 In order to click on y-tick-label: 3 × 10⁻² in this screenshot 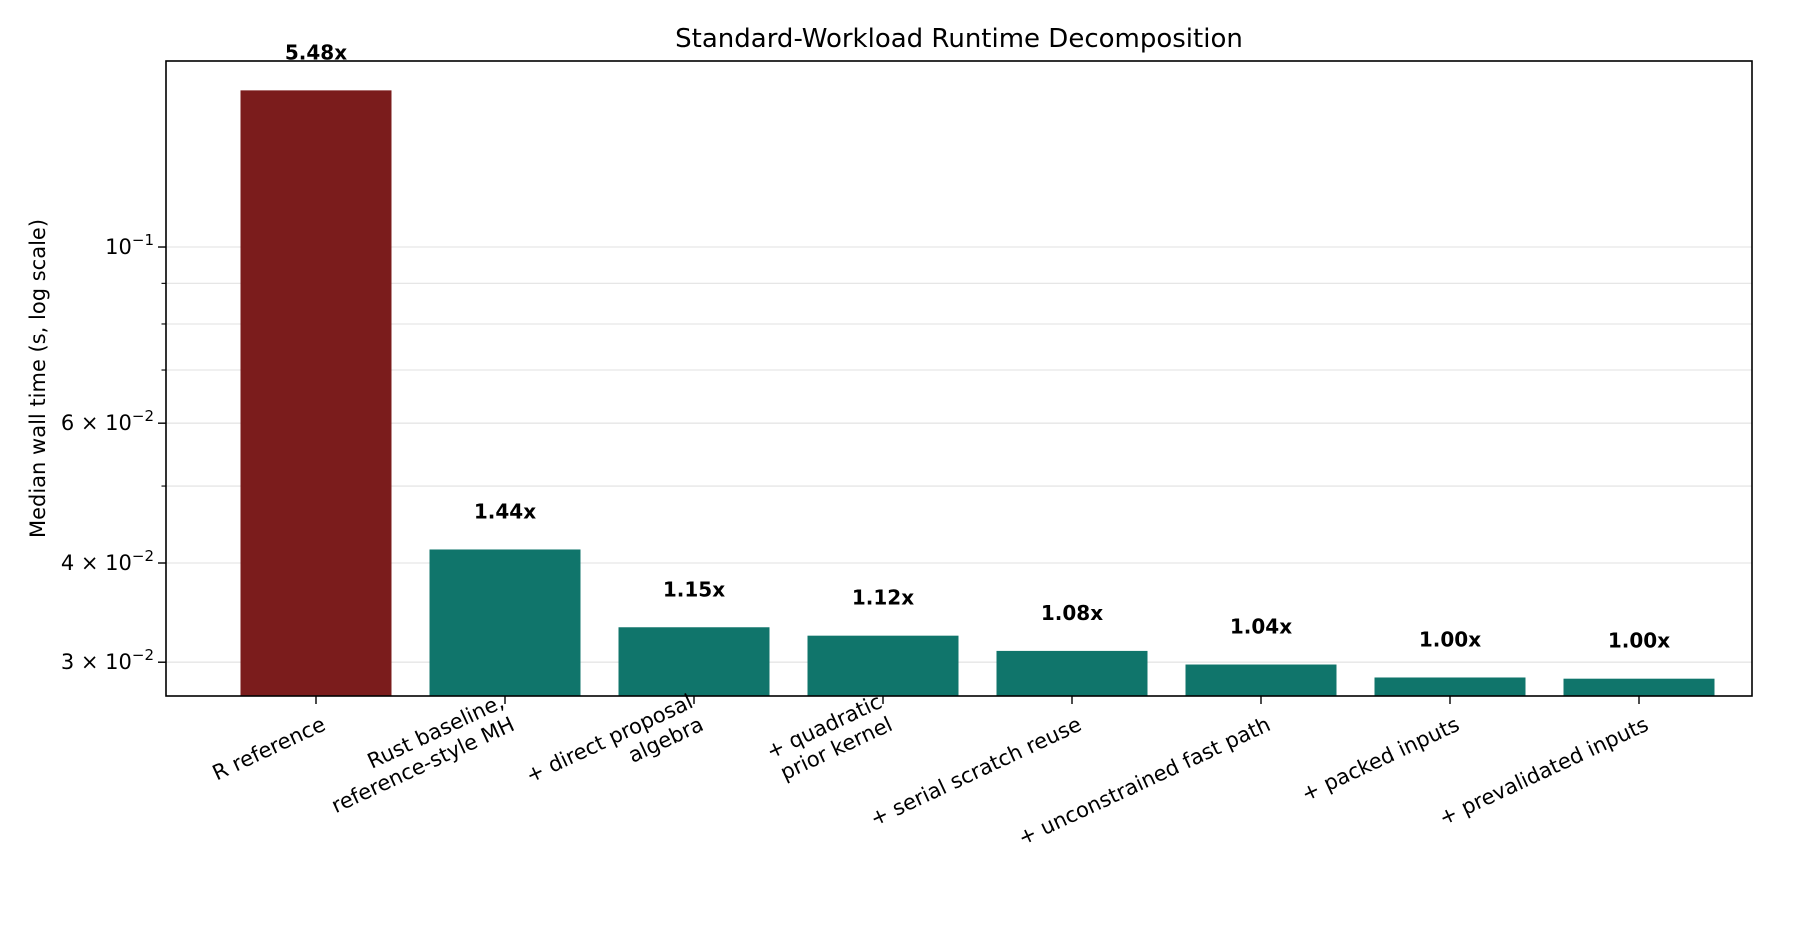, I will do `click(107, 660)`.